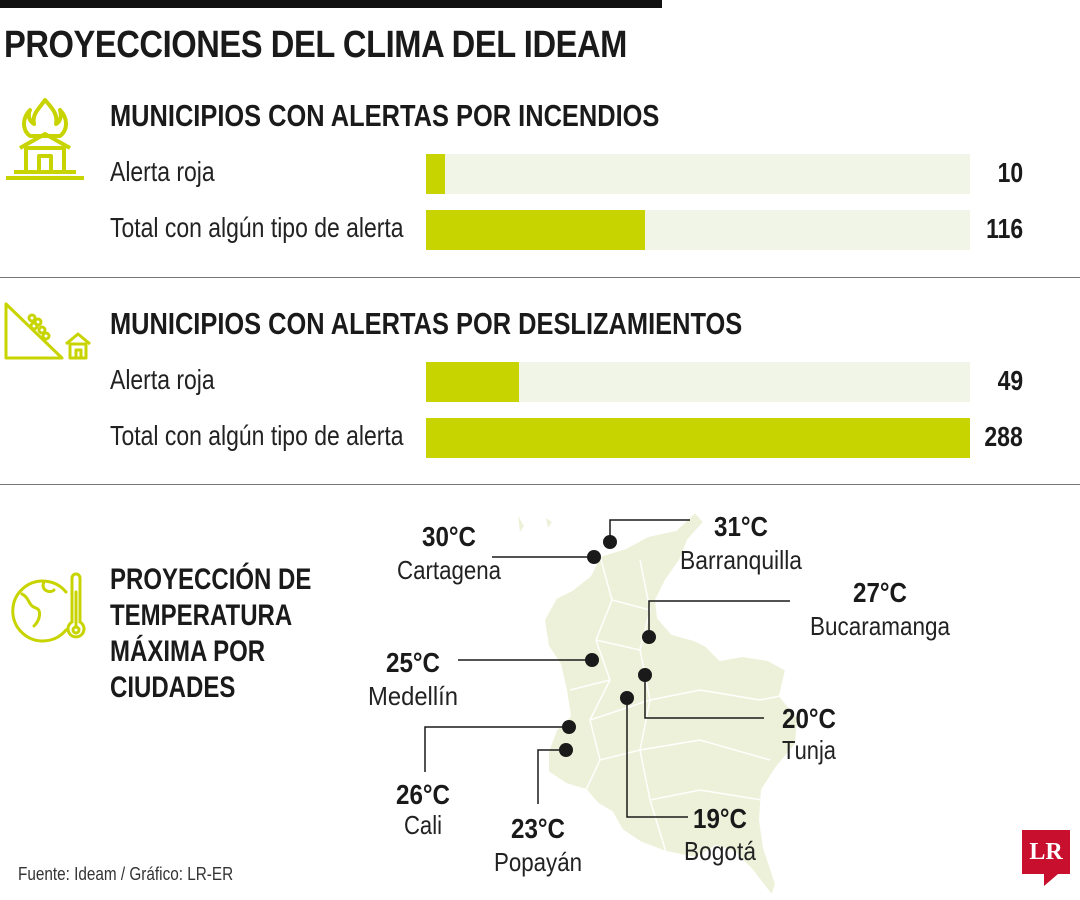 This screenshot has height=900, width=1080. What do you see at coordinates (45, 139) in the screenshot?
I see `house-fire-icon` at bounding box center [45, 139].